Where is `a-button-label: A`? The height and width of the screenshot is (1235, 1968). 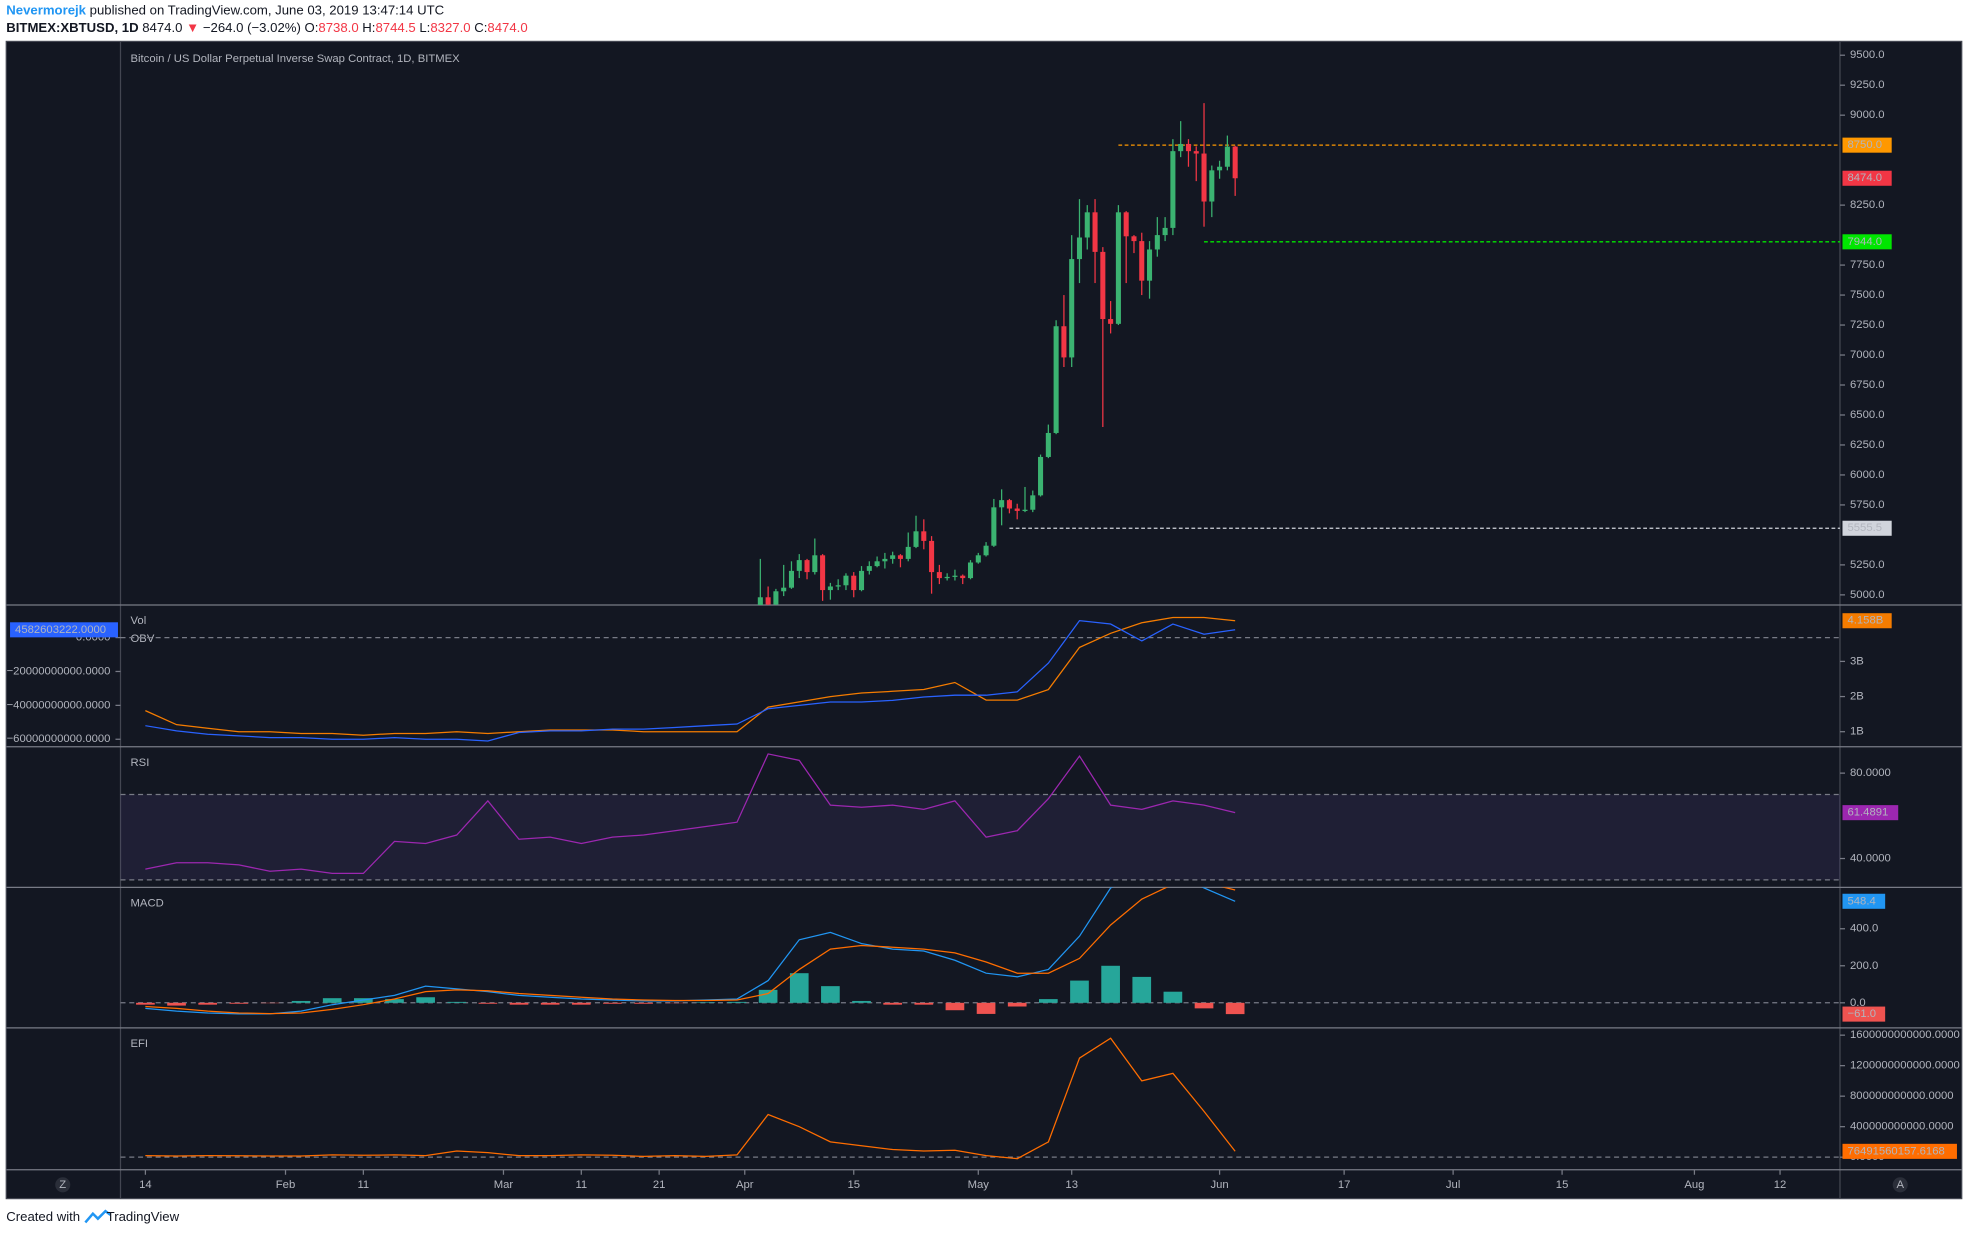 a-button-label: A is located at coordinates (1900, 1185).